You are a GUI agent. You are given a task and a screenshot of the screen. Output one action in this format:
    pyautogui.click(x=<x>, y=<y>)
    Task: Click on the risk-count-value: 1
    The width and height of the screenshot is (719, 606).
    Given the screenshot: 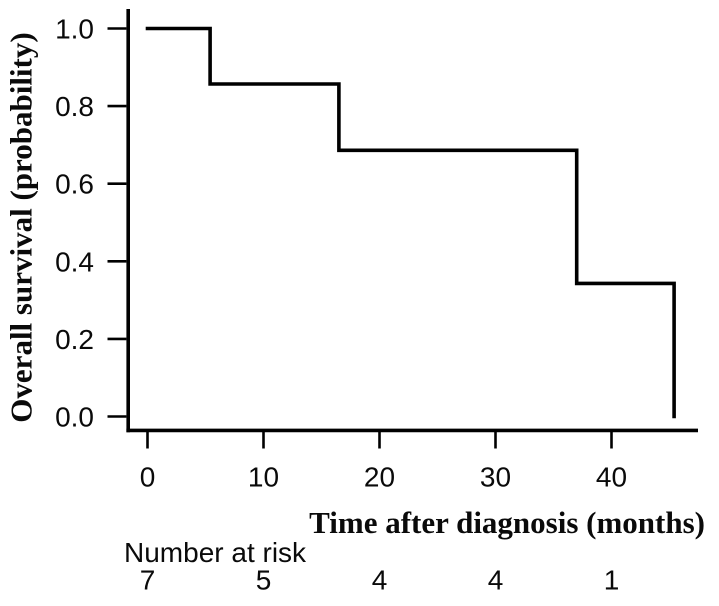 What is the action you would take?
    pyautogui.click(x=612, y=580)
    